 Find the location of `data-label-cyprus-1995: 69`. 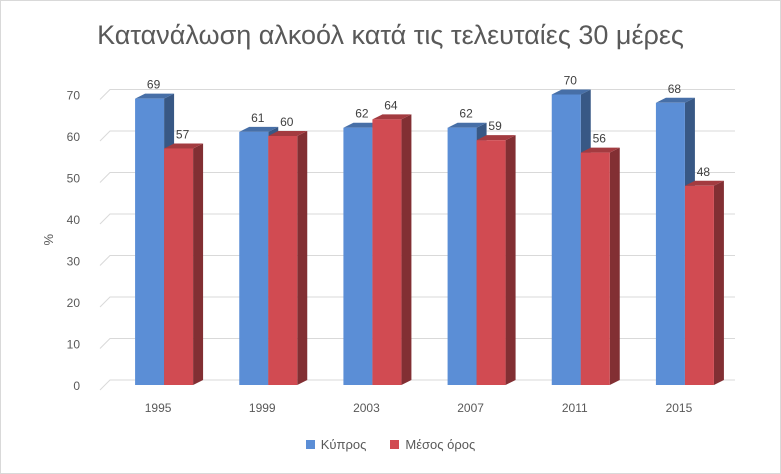

data-label-cyprus-1995: 69 is located at coordinates (154, 85).